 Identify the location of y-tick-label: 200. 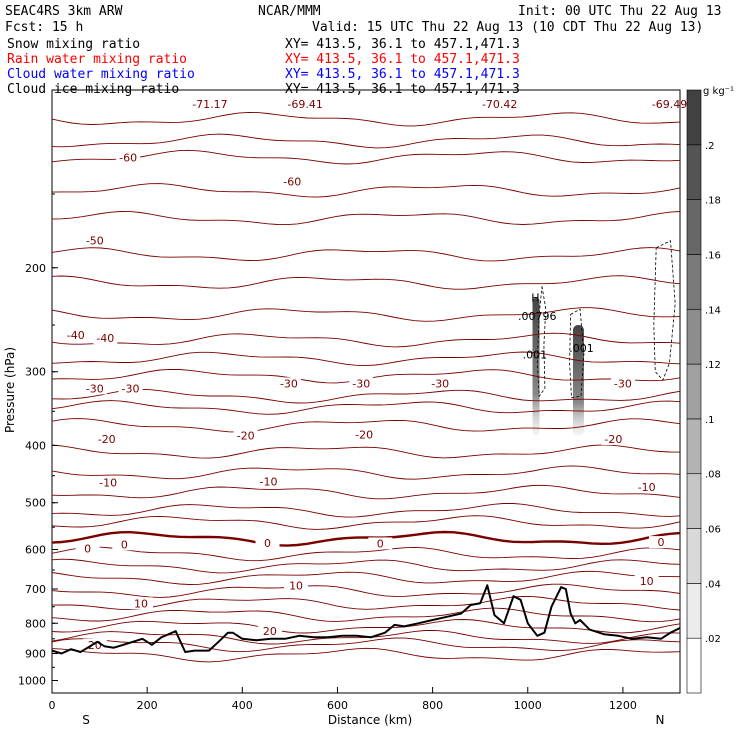
(35, 268).